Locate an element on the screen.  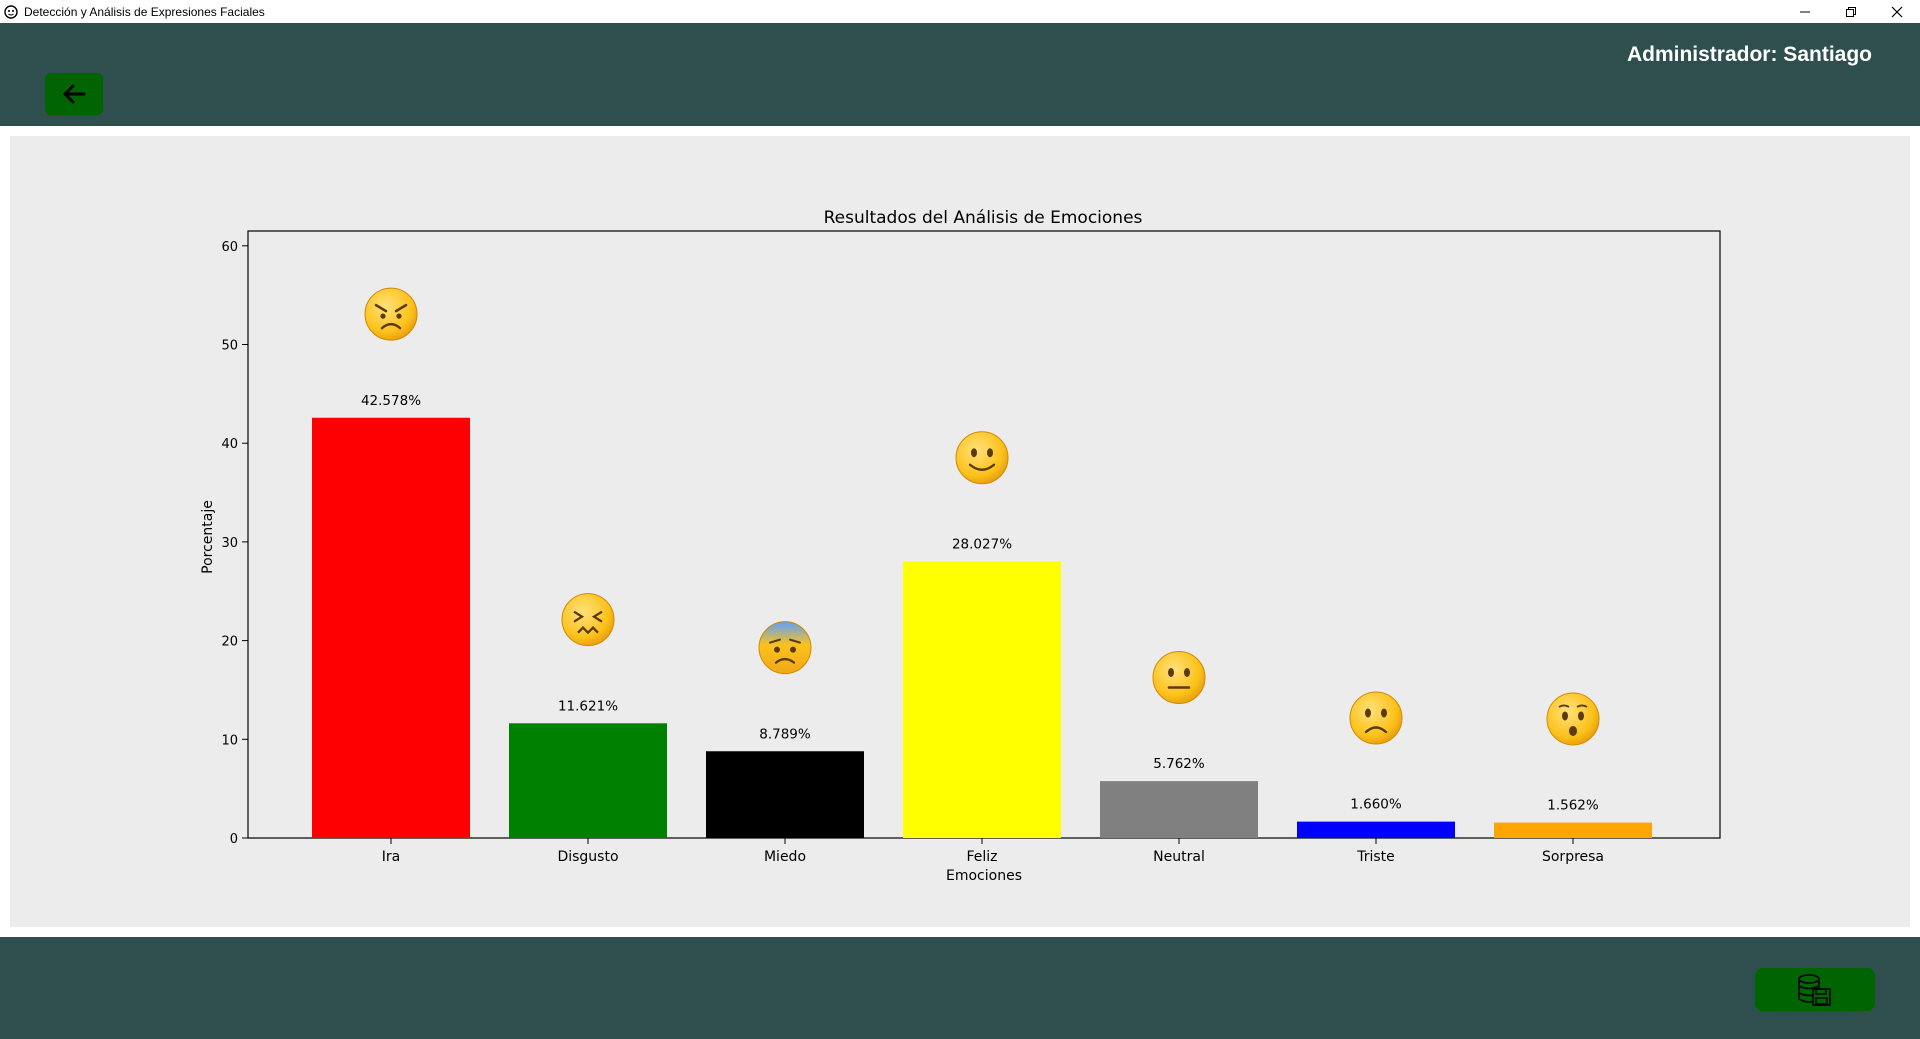
y-tick-label: 10 is located at coordinates (229, 740).